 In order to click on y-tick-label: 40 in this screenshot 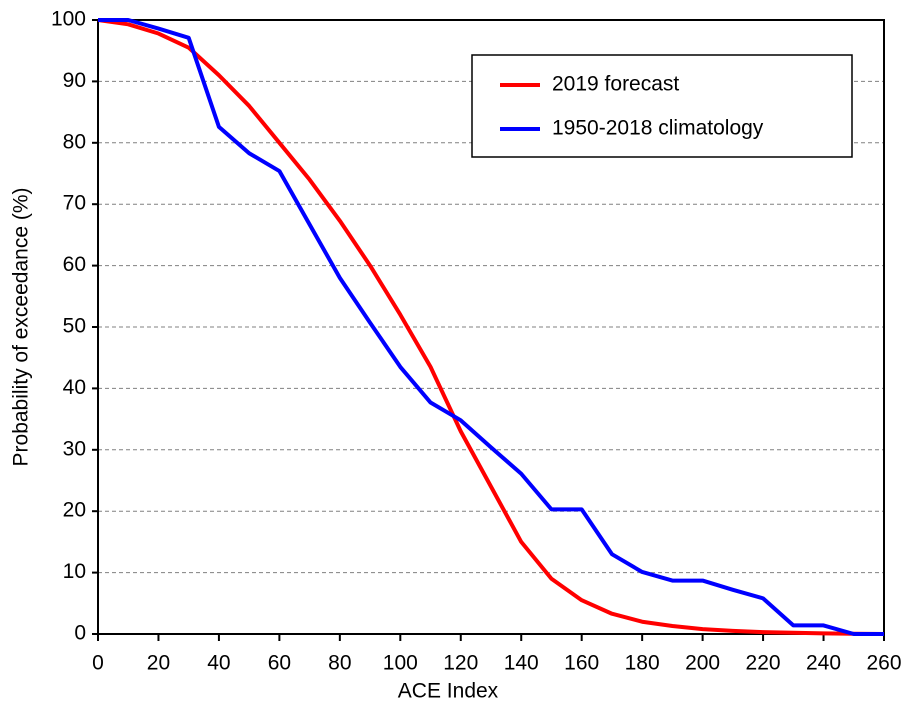, I will do `click(74, 387)`.